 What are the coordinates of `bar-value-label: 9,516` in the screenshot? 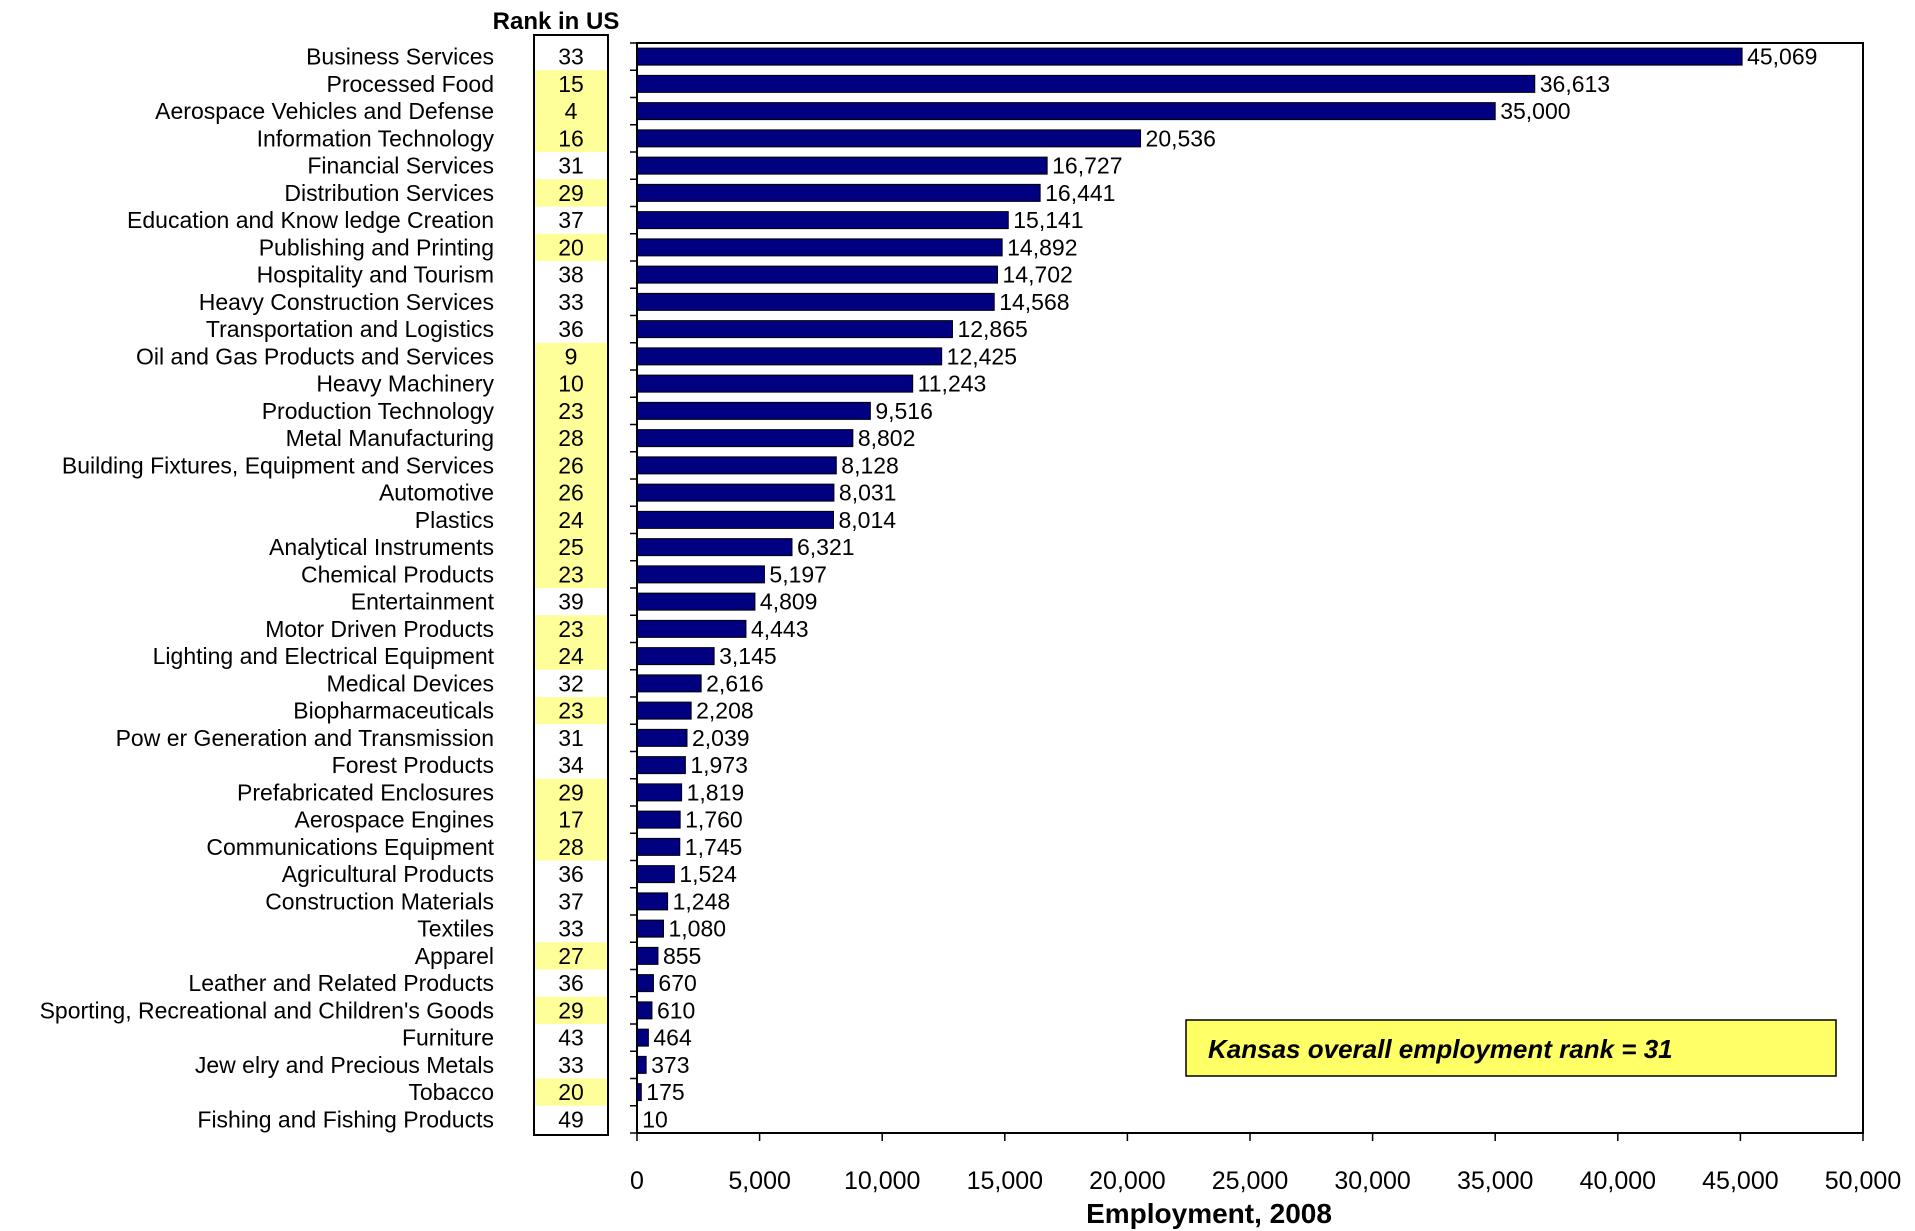 It's located at (904, 411).